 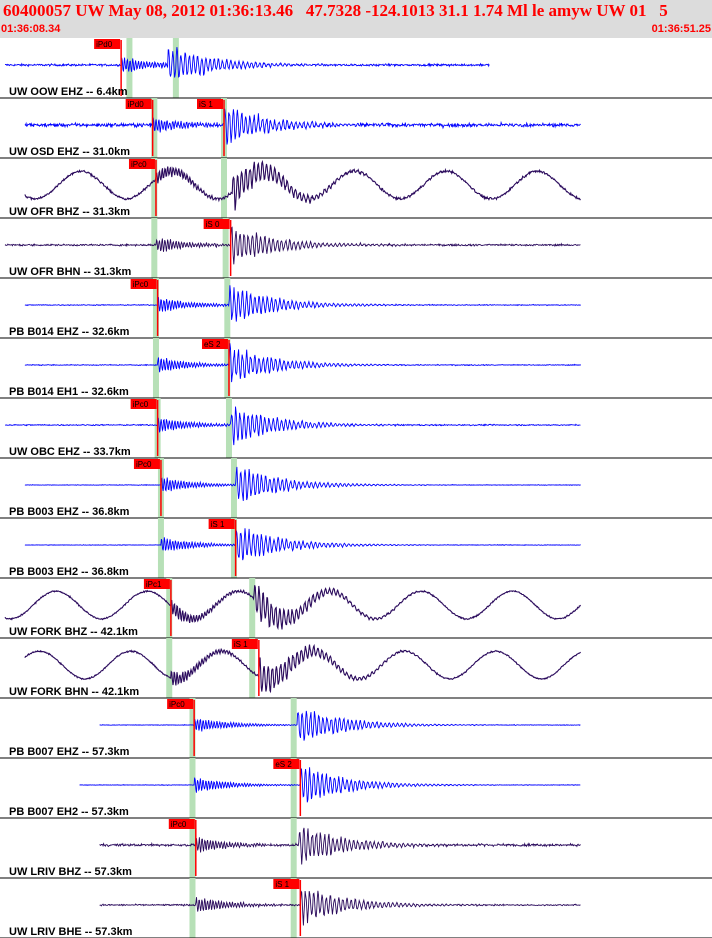 I want to click on trace-row: iS 1 UW LRIV BHE -- 57.3km, so click(x=356, y=908).